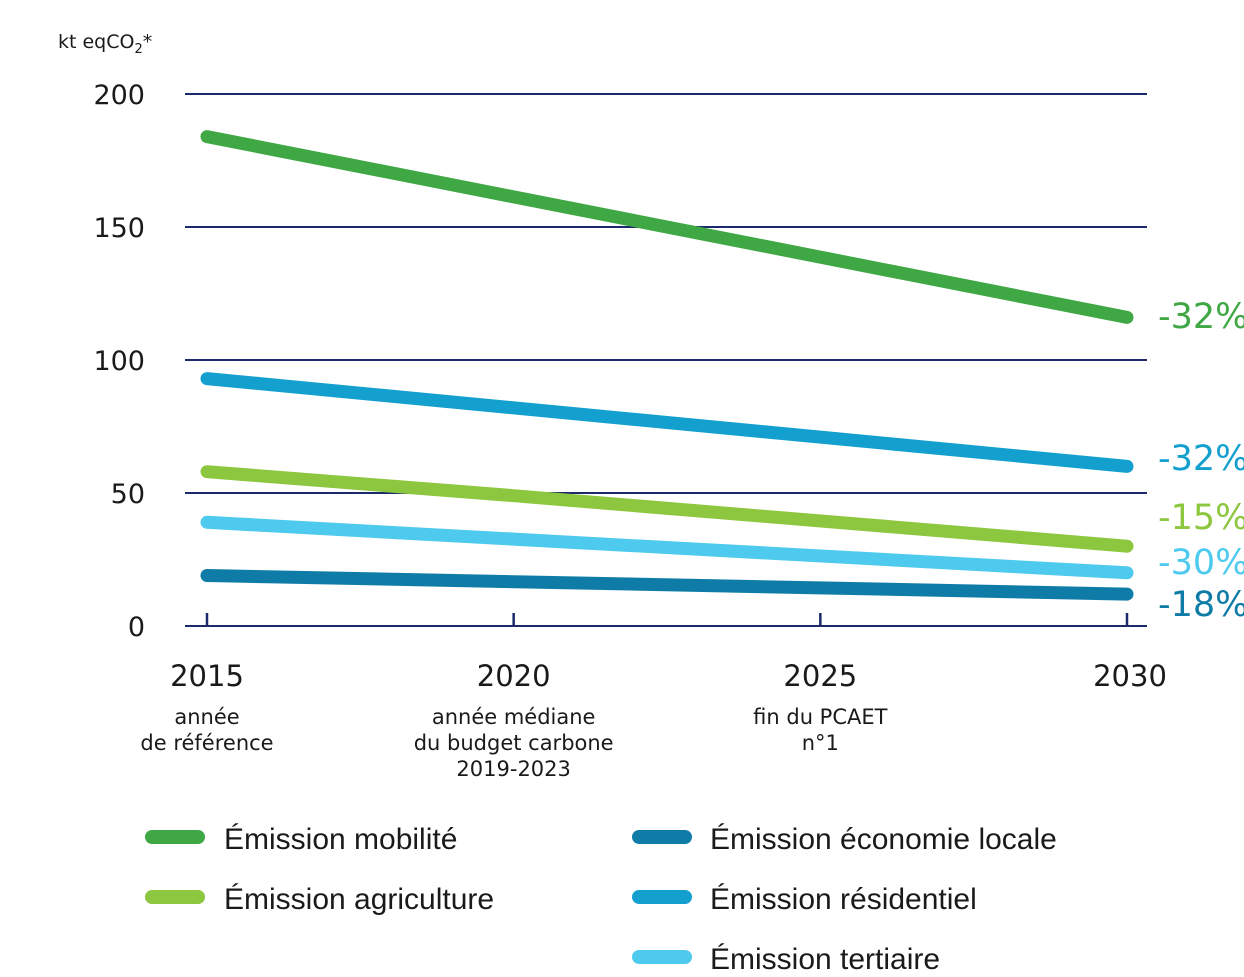 Image resolution: width=1244 pixels, height=977 pixels. I want to click on x-tick-sublabel: année, so click(206, 717).